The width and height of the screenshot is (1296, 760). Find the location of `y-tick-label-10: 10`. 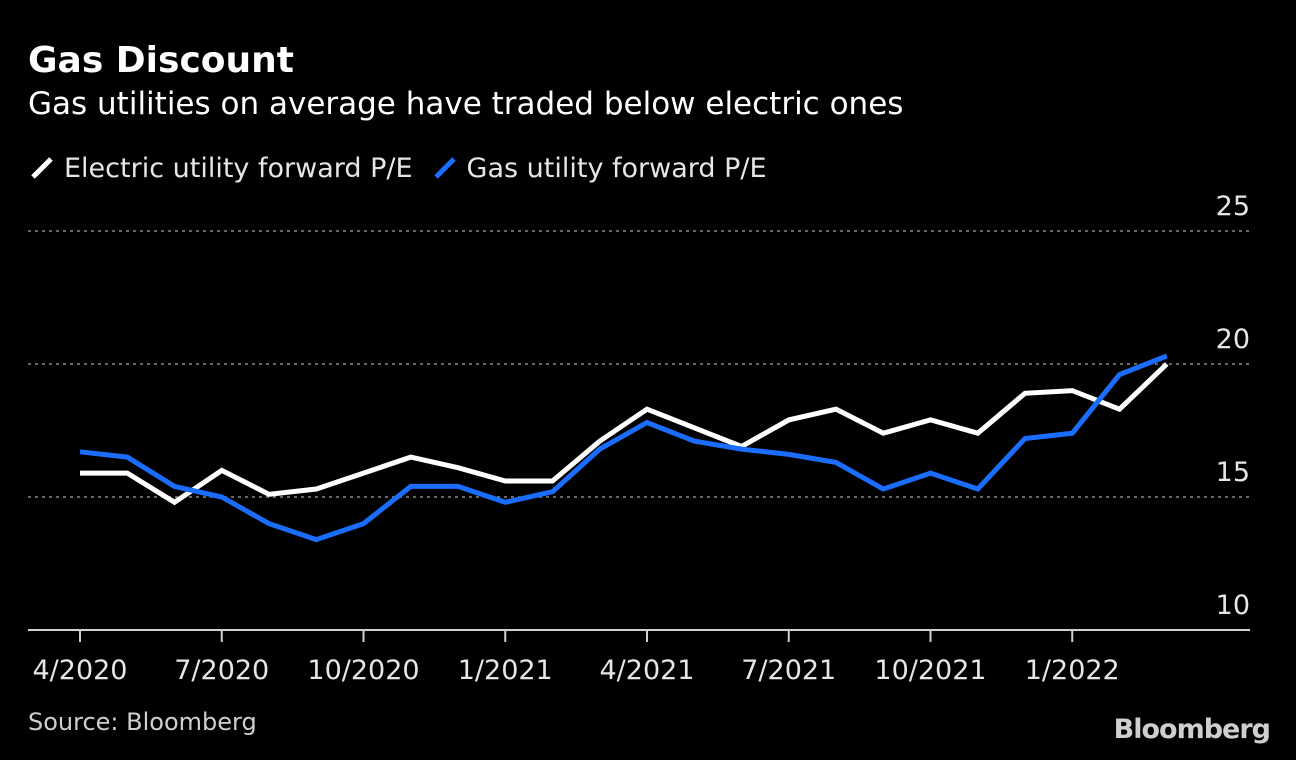

y-tick-label-10: 10 is located at coordinates (1233, 605).